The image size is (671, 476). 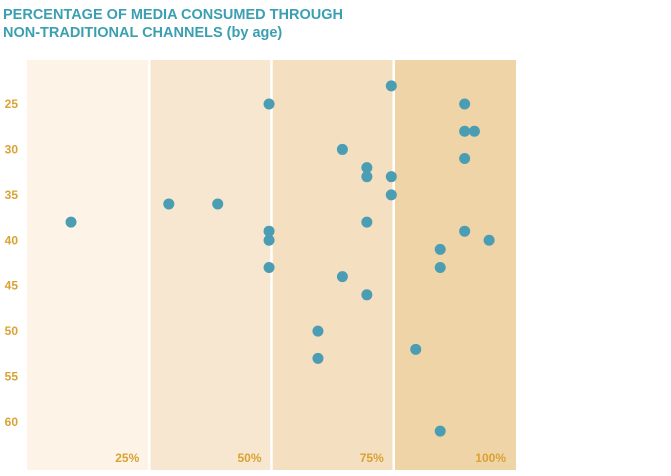 What do you see at coordinates (12, 104) in the screenshot?
I see `y-tick-label: 25` at bounding box center [12, 104].